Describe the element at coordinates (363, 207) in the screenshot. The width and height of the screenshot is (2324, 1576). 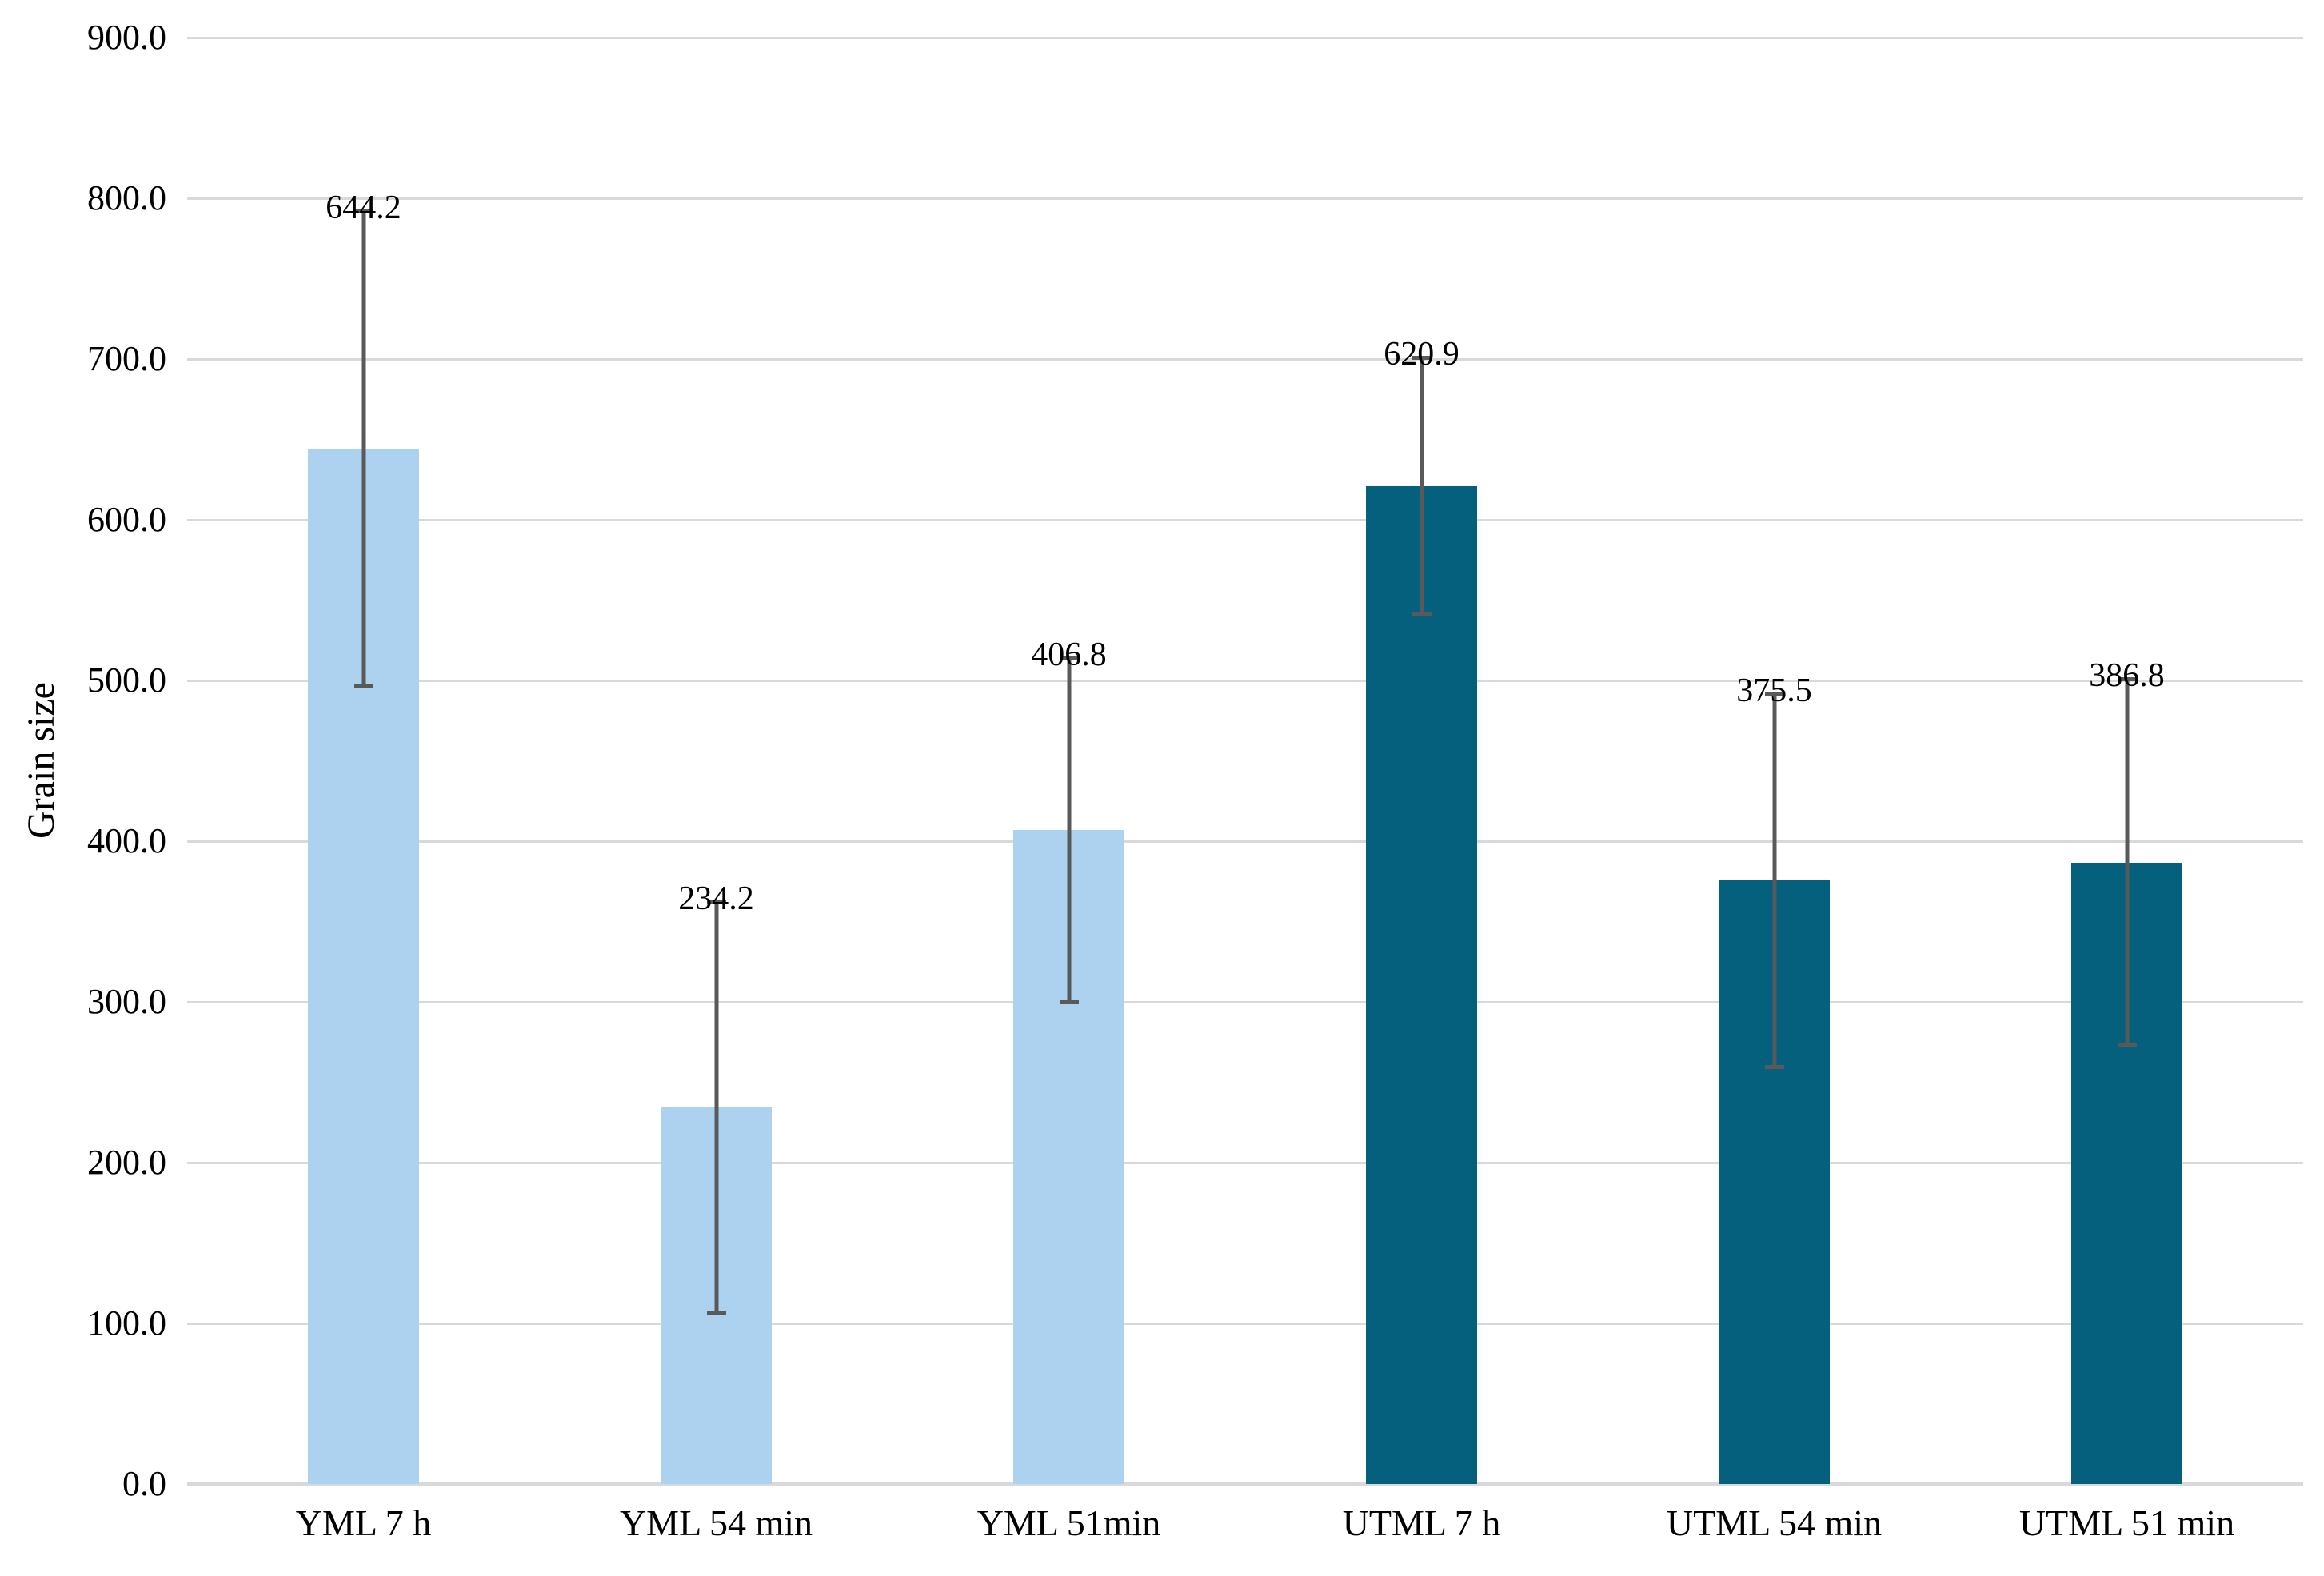
I see `data-label: 644.2` at that location.